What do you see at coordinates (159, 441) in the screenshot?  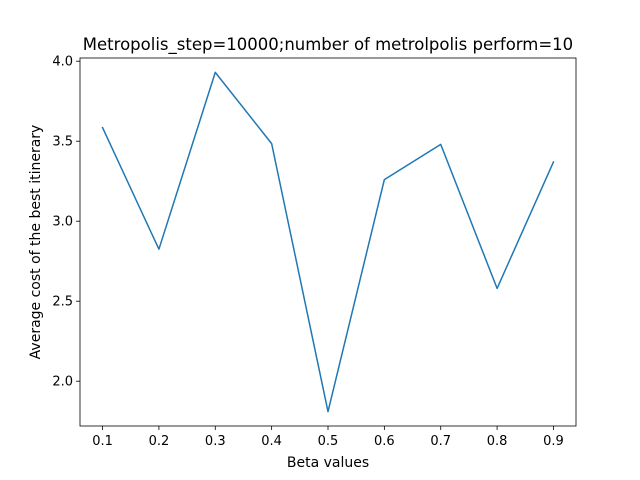 I see `x-tick-label: 0.2` at bounding box center [159, 441].